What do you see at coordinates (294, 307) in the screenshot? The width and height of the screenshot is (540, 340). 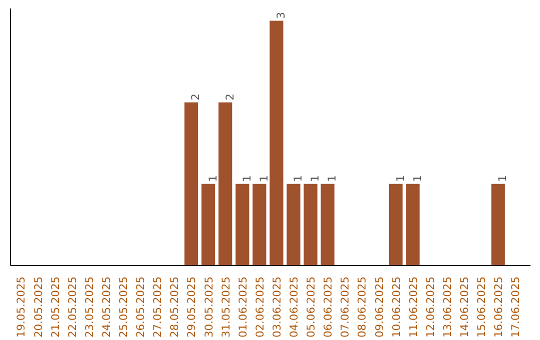 I see `x-tick-label: 04.06.2025` at bounding box center [294, 307].